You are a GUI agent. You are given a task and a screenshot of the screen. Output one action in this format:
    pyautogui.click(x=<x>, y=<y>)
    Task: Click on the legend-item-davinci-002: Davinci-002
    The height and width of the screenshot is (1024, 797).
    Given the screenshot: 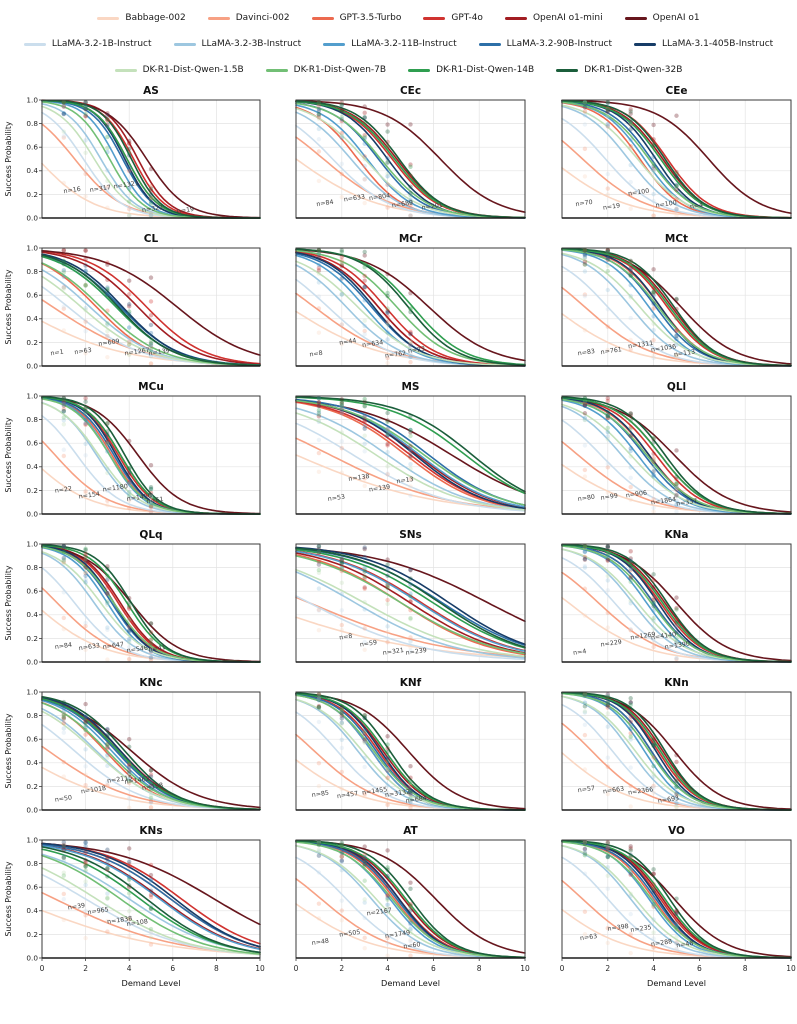 What is the action you would take?
    pyautogui.click(x=248, y=18)
    